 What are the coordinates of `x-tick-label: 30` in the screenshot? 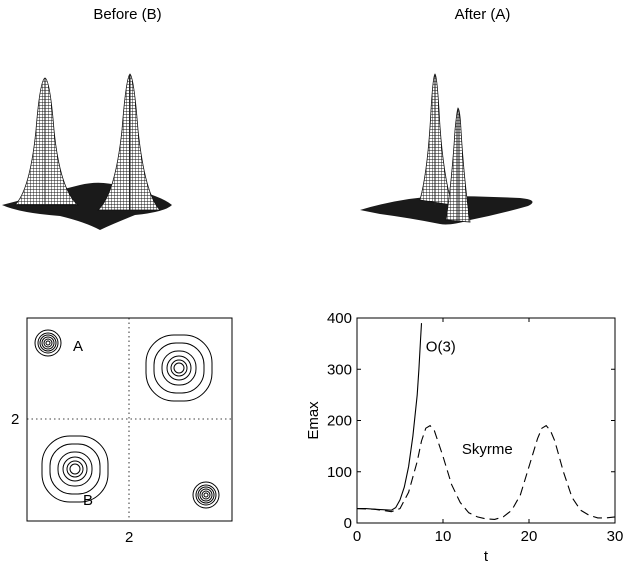 It's located at (615, 536).